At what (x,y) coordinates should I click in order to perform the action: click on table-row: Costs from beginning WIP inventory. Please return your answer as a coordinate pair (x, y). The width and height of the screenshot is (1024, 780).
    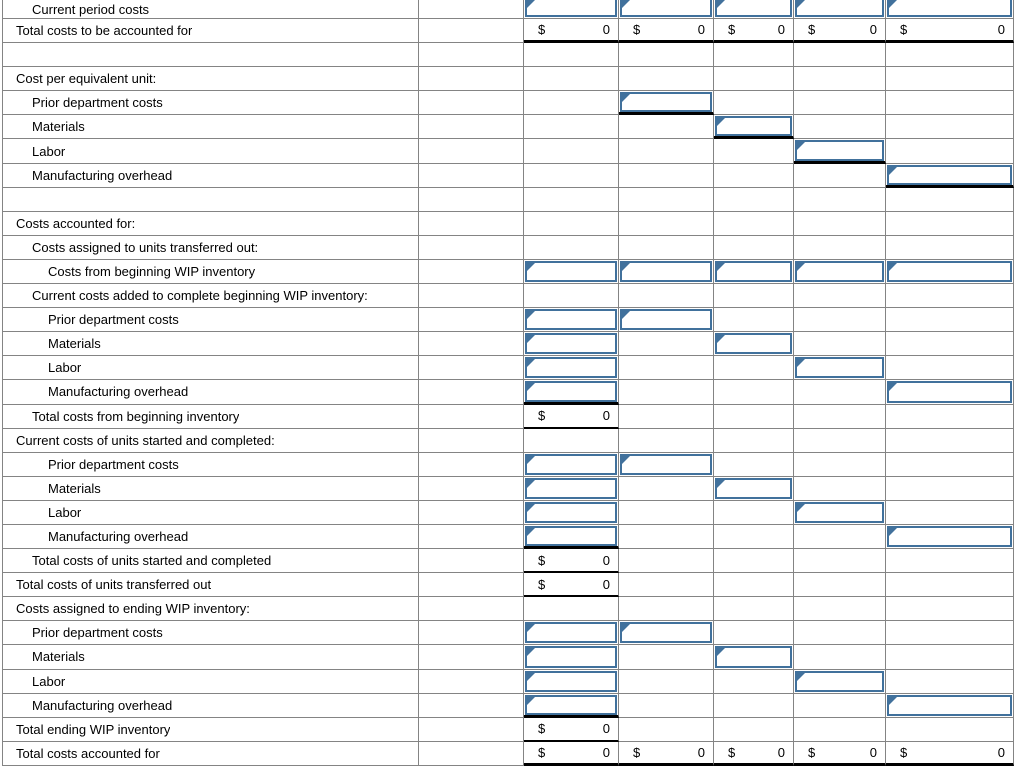
    Looking at the image, I should click on (508, 272).